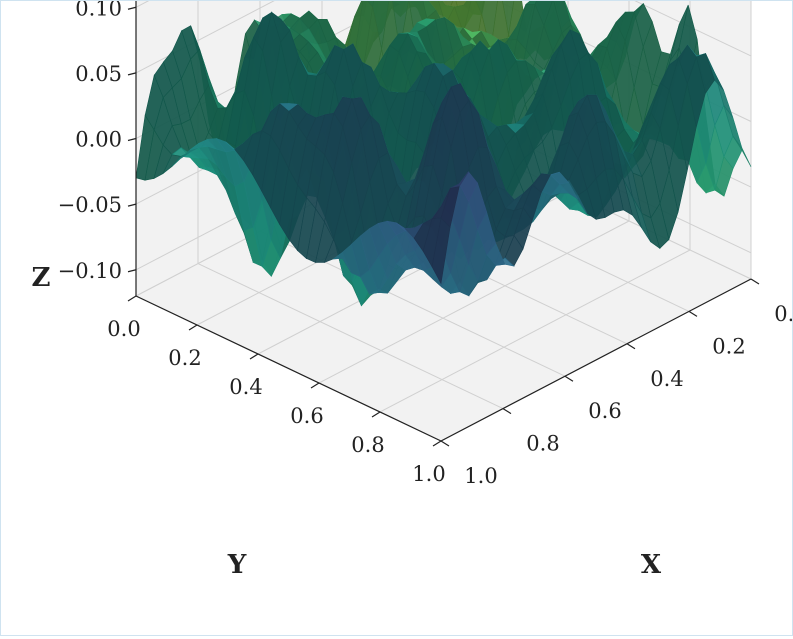 The width and height of the screenshot is (793, 639). I want to click on y-tick-label: 0.4, so click(245, 387).